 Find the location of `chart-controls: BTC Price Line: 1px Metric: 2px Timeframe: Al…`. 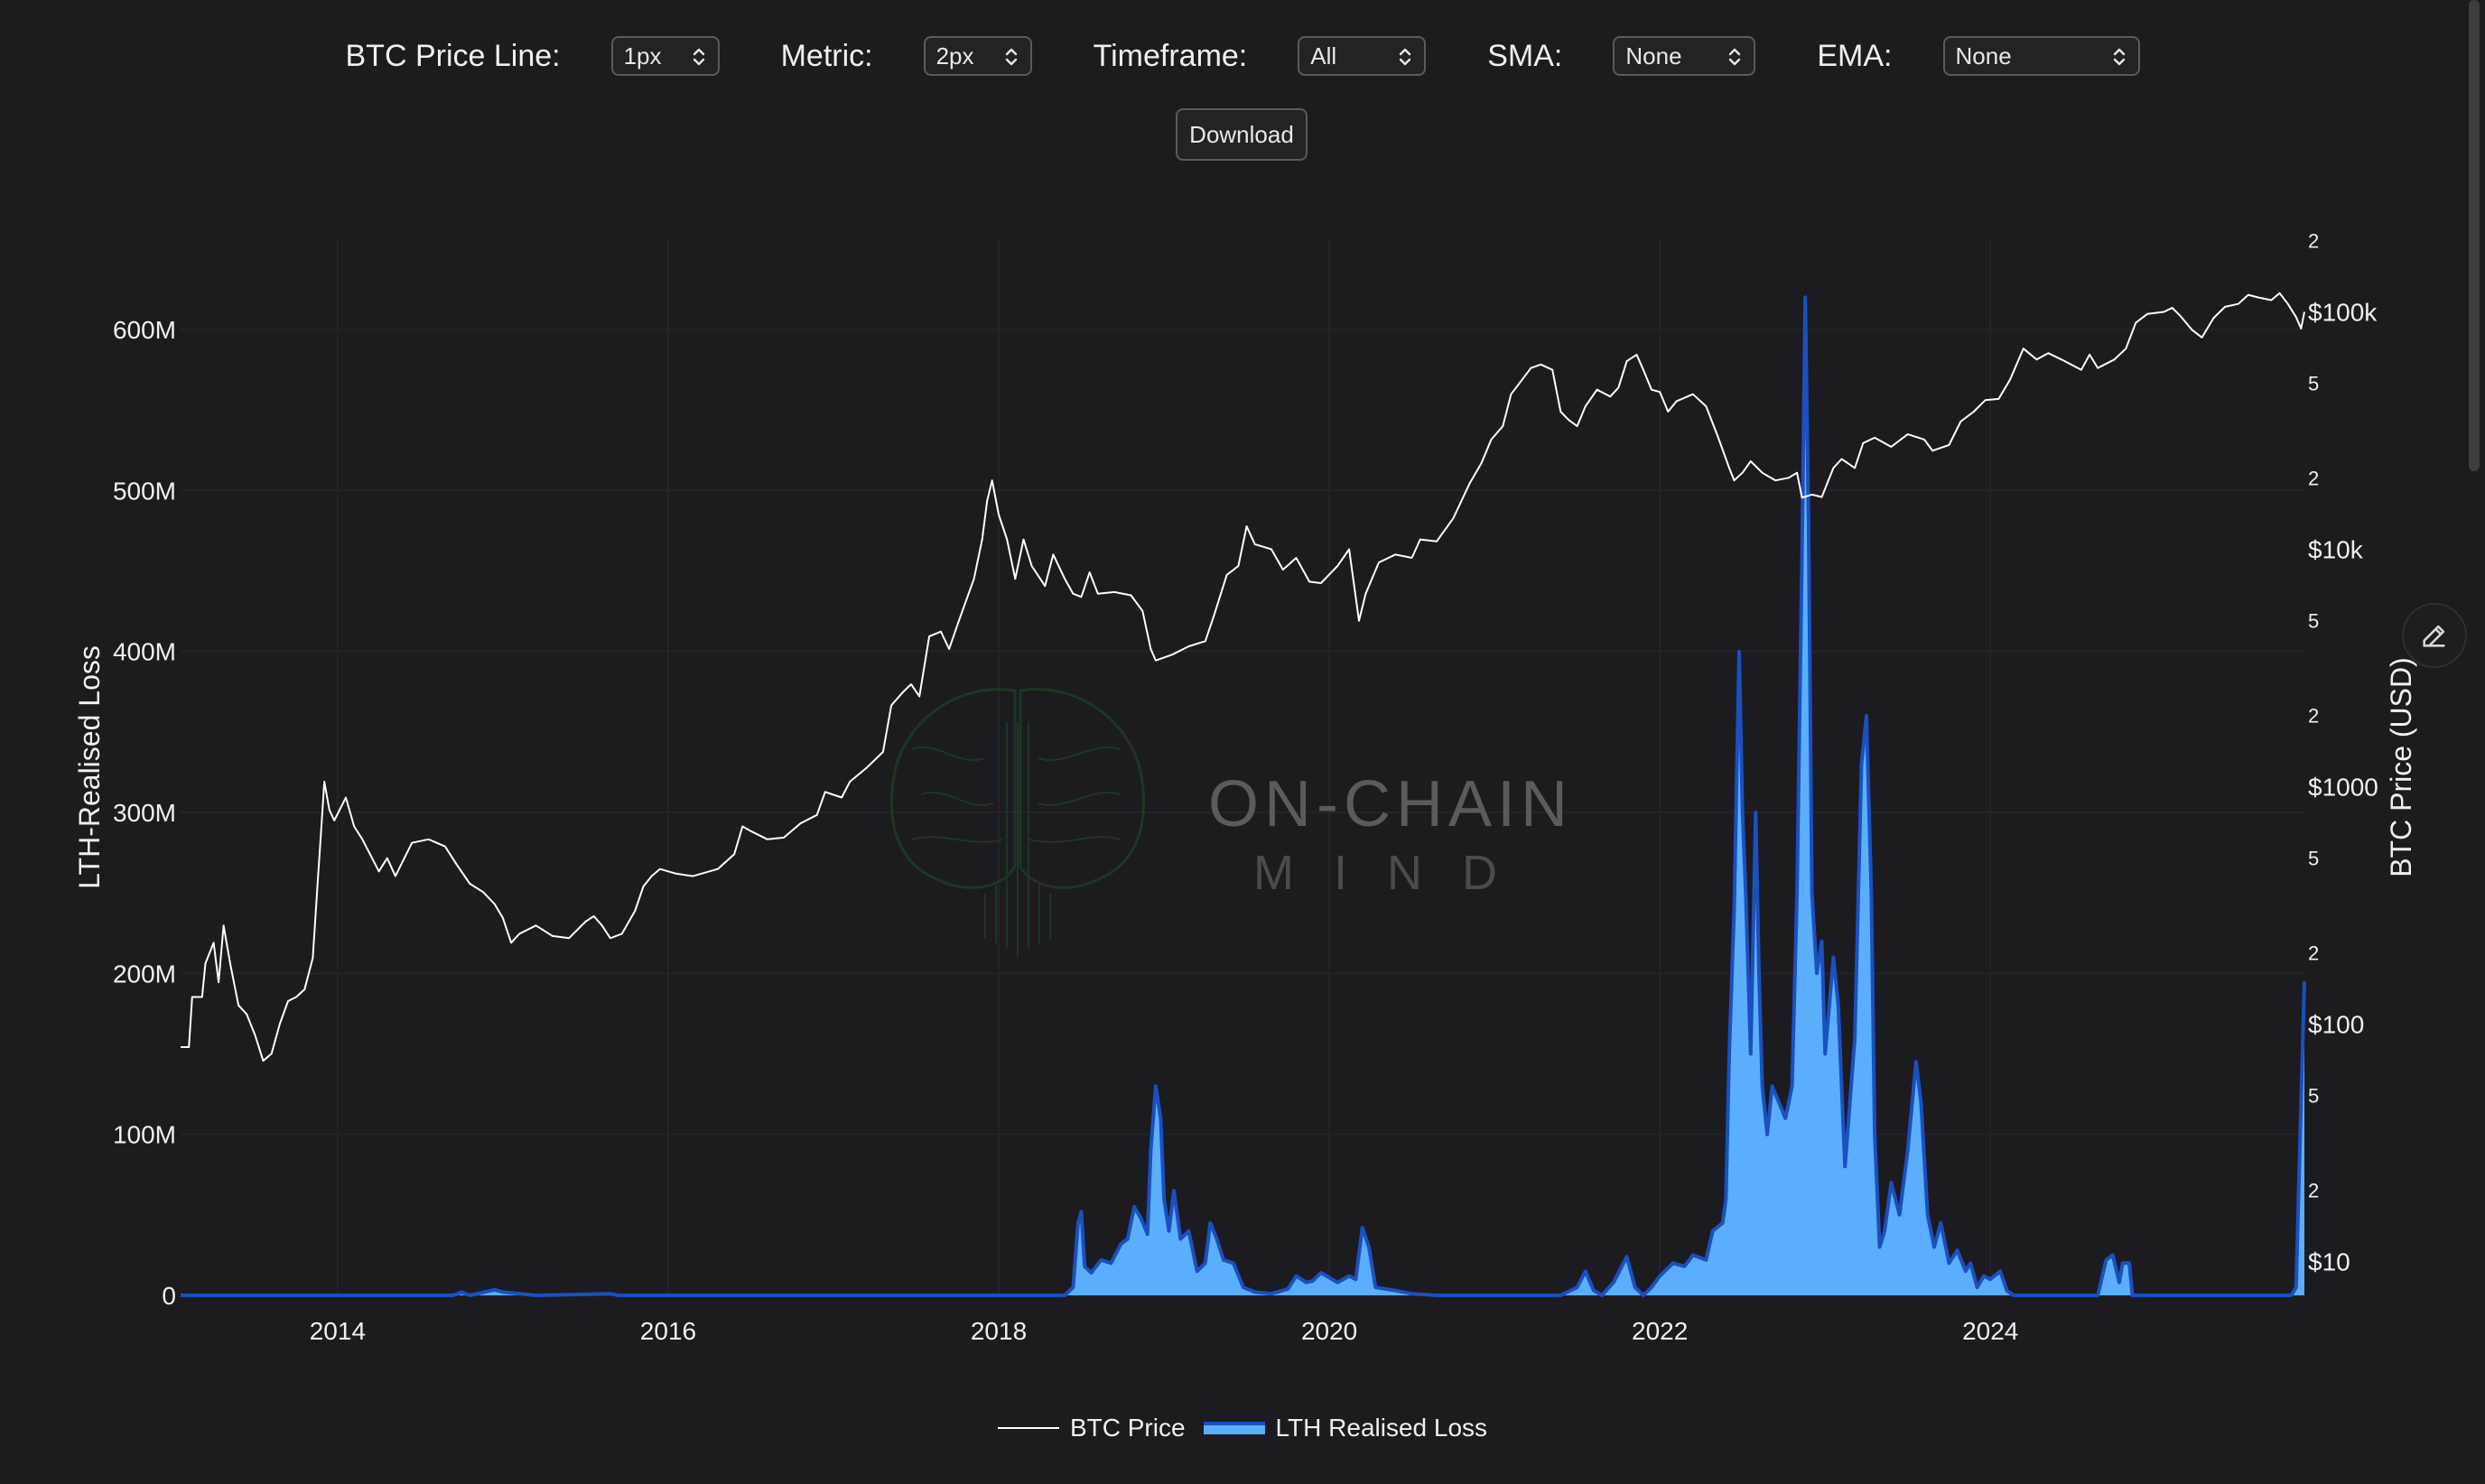

chart-controls: BTC Price Line: 1px Metric: 2px Timeframe: Al… is located at coordinates (1242, 56).